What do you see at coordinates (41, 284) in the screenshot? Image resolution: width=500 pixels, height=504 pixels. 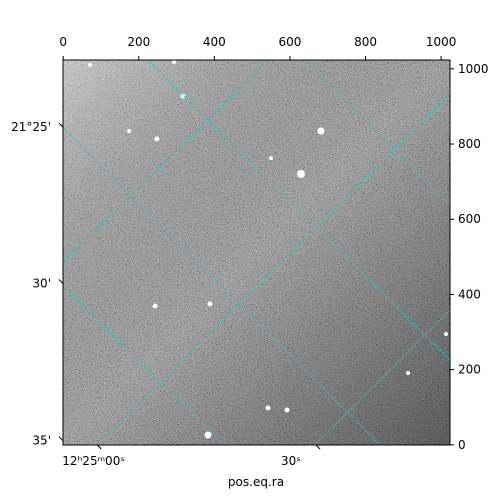 I see `dec-tick-label: 30'` at bounding box center [41, 284].